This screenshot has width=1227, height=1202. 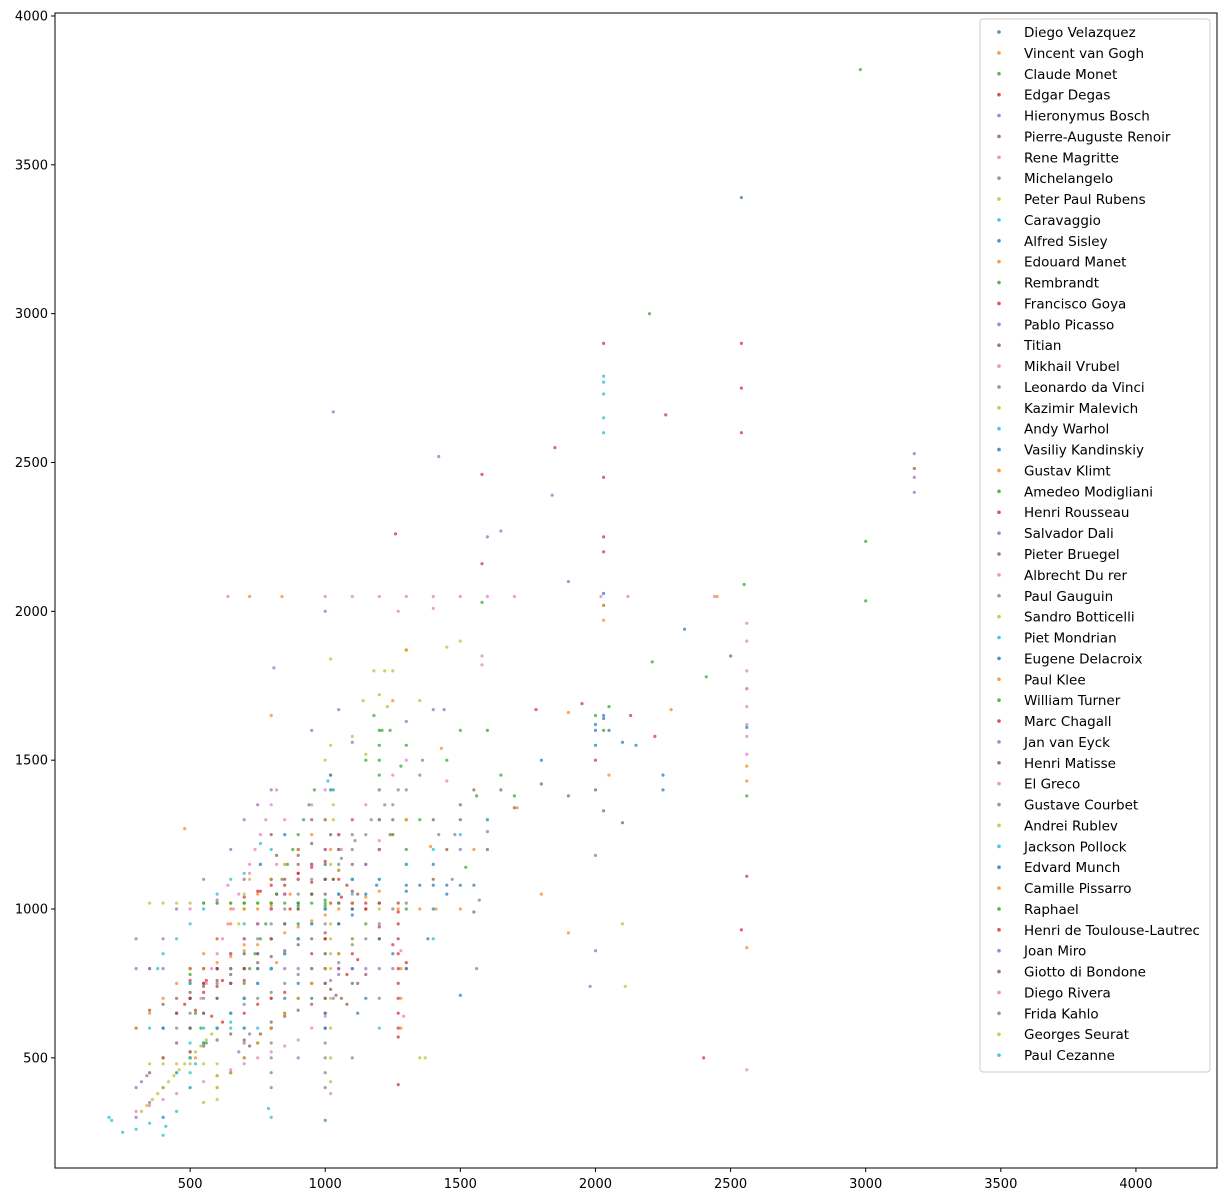 I want to click on x-tick-label-5: 3000, so click(x=865, y=1184).